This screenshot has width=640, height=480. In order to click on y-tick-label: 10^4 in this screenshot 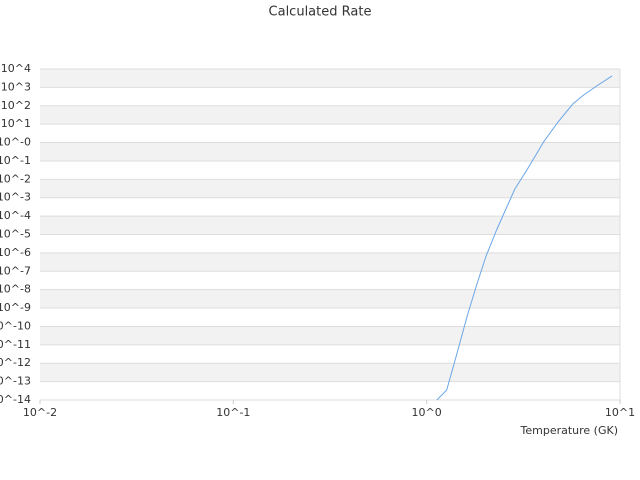, I will do `click(16, 68)`.